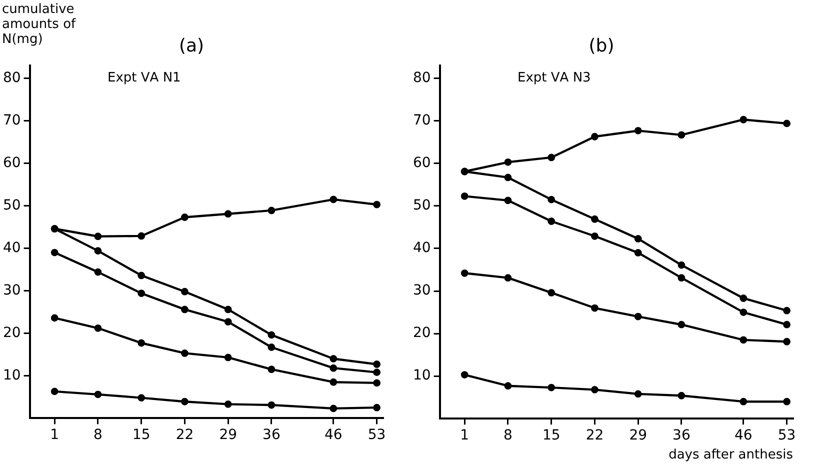 The image size is (818, 467). What do you see at coordinates (39, 24) in the screenshot?
I see `y-axis-title: cumulative amounts of N(mg)` at bounding box center [39, 24].